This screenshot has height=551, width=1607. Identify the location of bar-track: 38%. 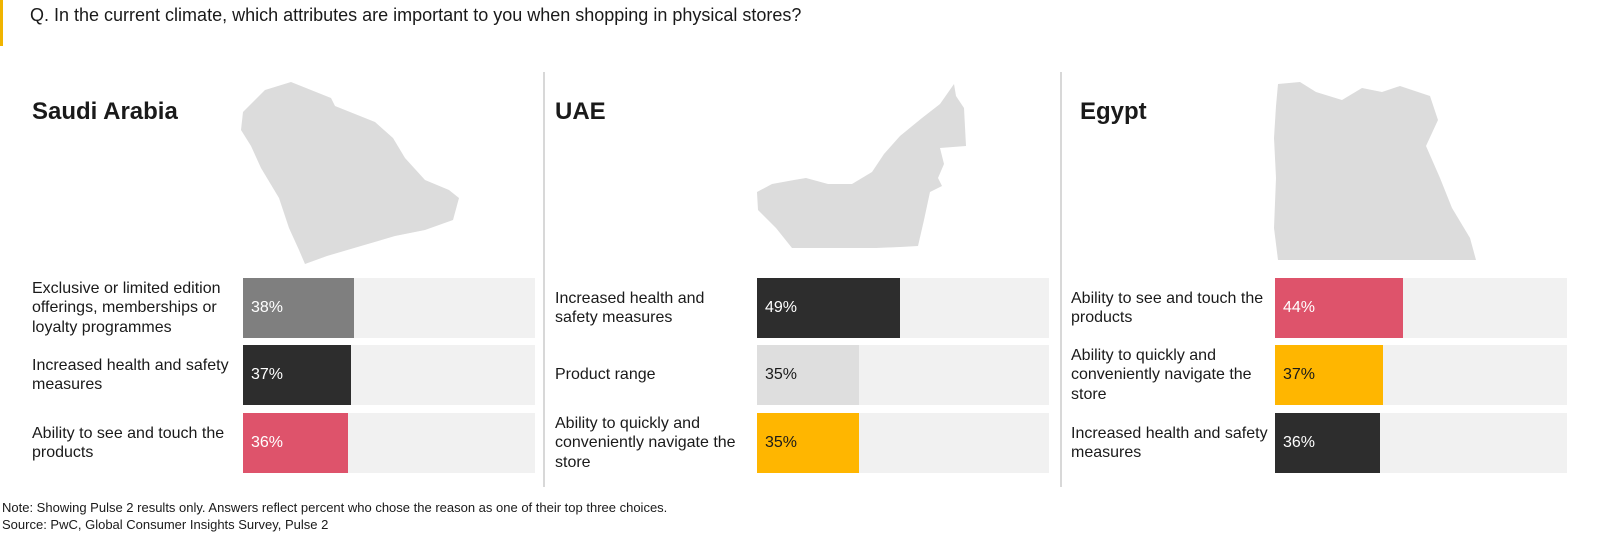
(389, 308).